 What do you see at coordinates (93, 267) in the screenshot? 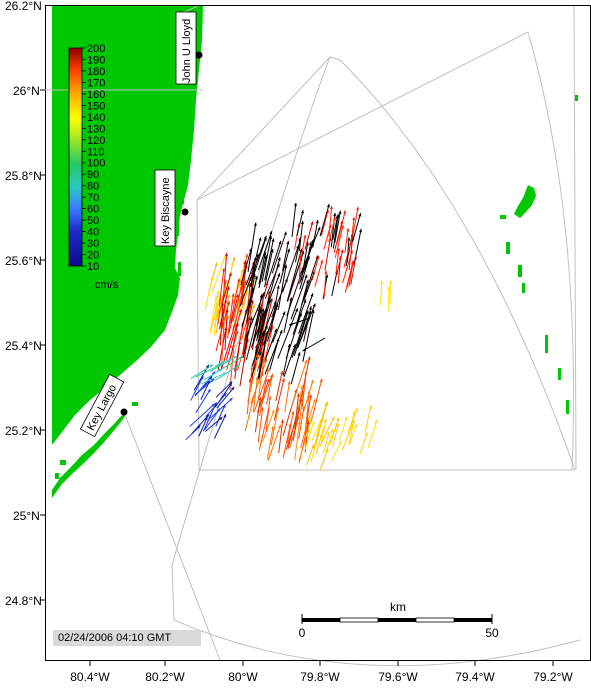
I see `colorbar-tick-label: 10` at bounding box center [93, 267].